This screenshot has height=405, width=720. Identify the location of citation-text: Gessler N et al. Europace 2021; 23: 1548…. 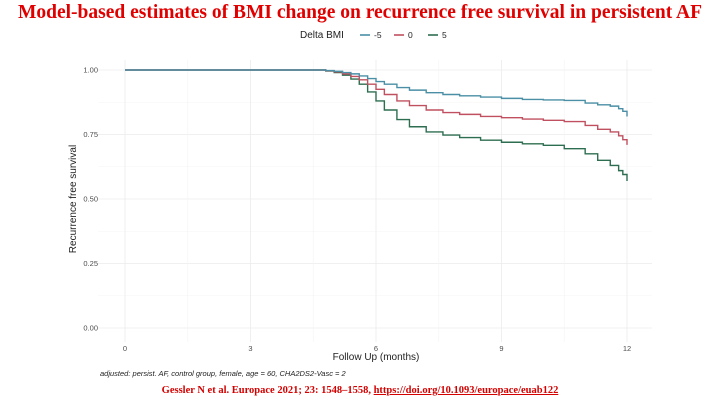
(267, 390).